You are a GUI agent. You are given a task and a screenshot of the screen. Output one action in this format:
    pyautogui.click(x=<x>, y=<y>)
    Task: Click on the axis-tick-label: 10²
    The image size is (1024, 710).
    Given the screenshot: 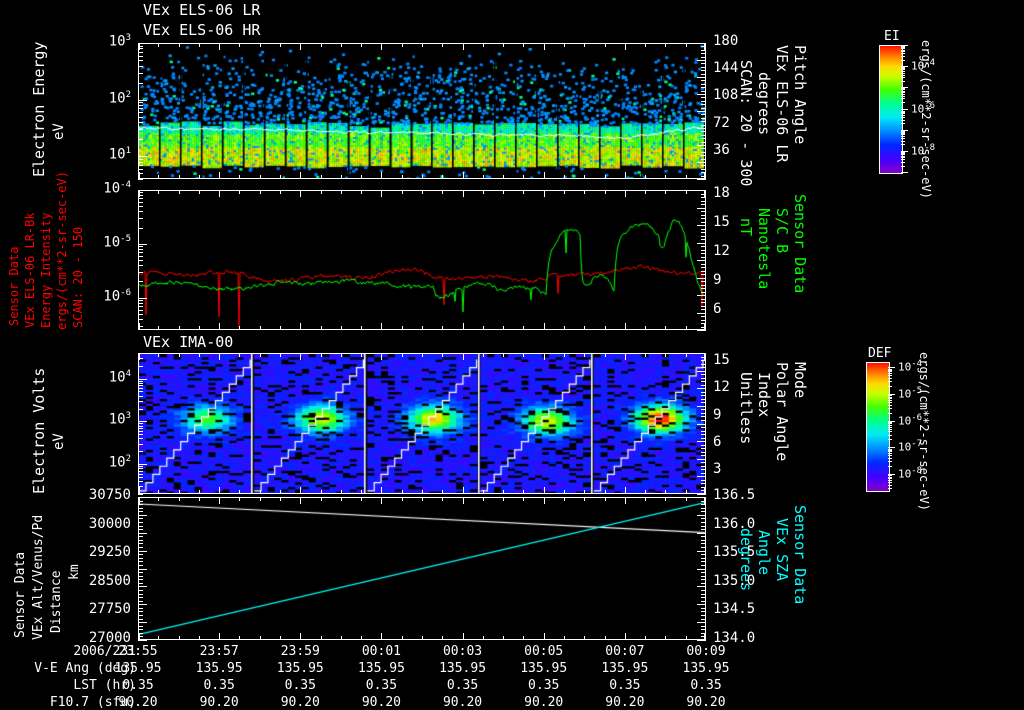 What is the action you would take?
    pyautogui.click(x=119, y=98)
    